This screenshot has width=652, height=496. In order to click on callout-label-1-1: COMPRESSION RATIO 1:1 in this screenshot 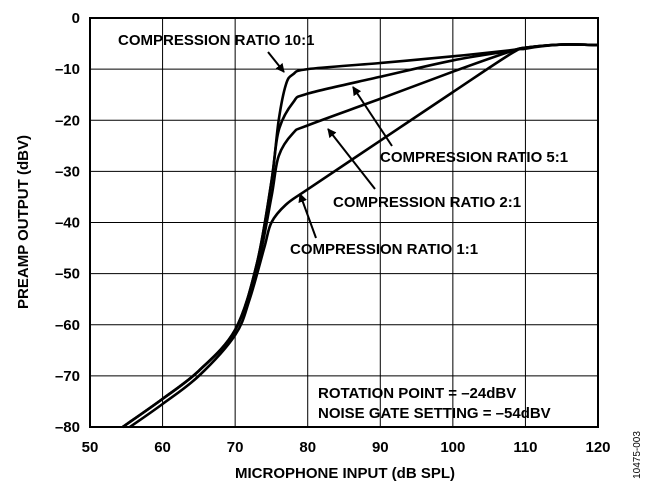, I will do `click(384, 249)`.